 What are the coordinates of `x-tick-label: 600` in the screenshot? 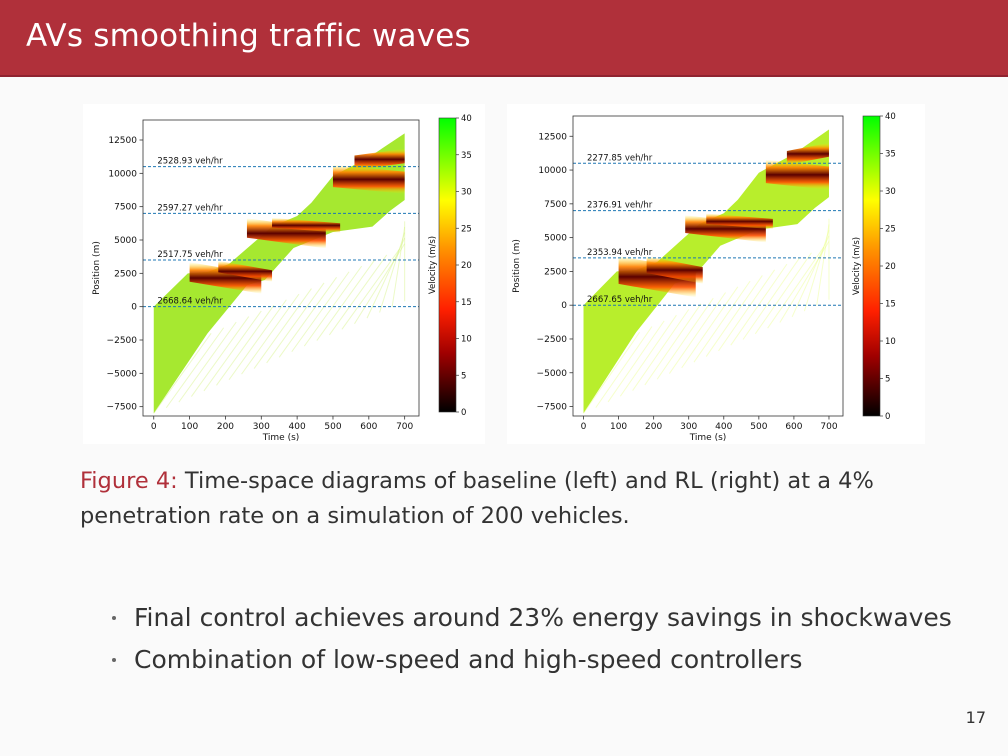 It's located at (793, 427).